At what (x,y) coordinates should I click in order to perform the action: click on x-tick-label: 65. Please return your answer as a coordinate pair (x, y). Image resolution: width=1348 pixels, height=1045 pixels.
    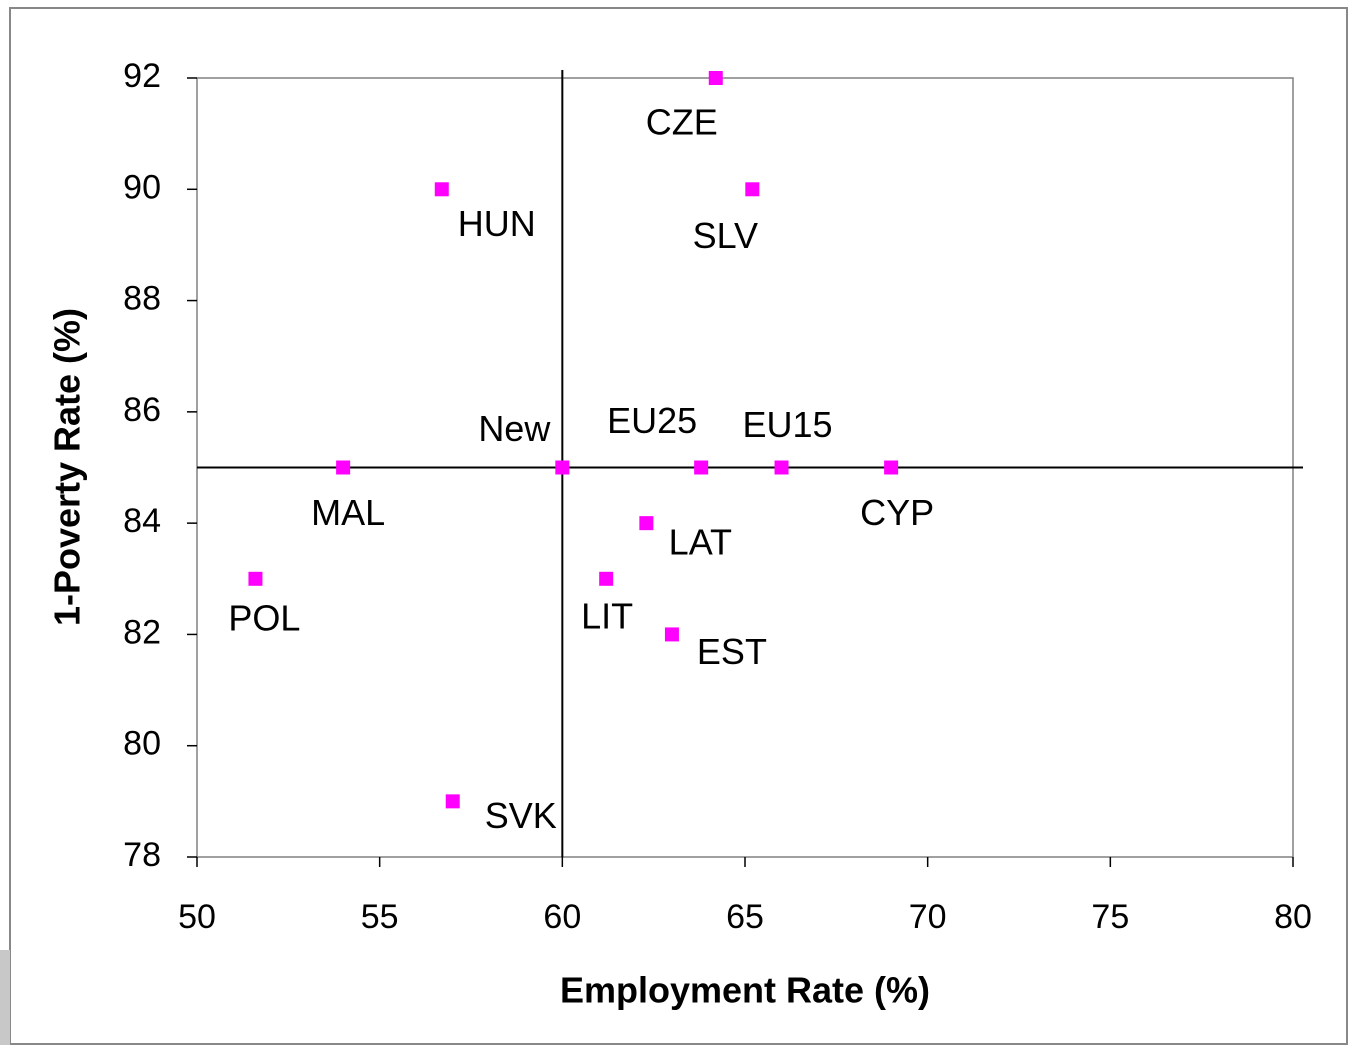
    Looking at the image, I should click on (745, 917).